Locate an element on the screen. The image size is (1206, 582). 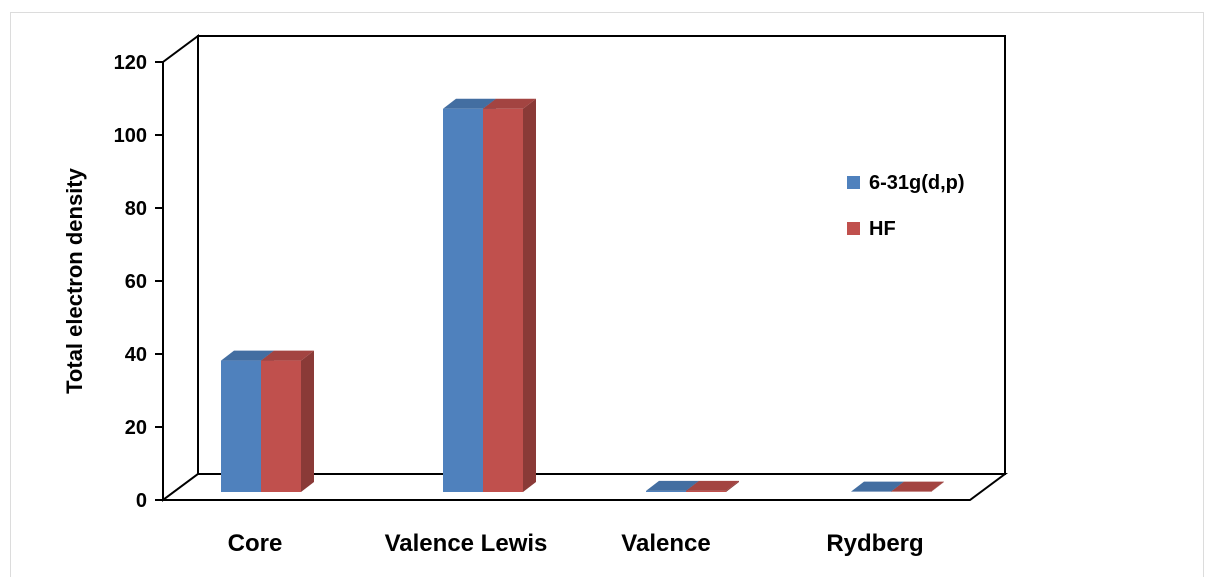
y-tick-label: 40 is located at coordinates (136, 355).